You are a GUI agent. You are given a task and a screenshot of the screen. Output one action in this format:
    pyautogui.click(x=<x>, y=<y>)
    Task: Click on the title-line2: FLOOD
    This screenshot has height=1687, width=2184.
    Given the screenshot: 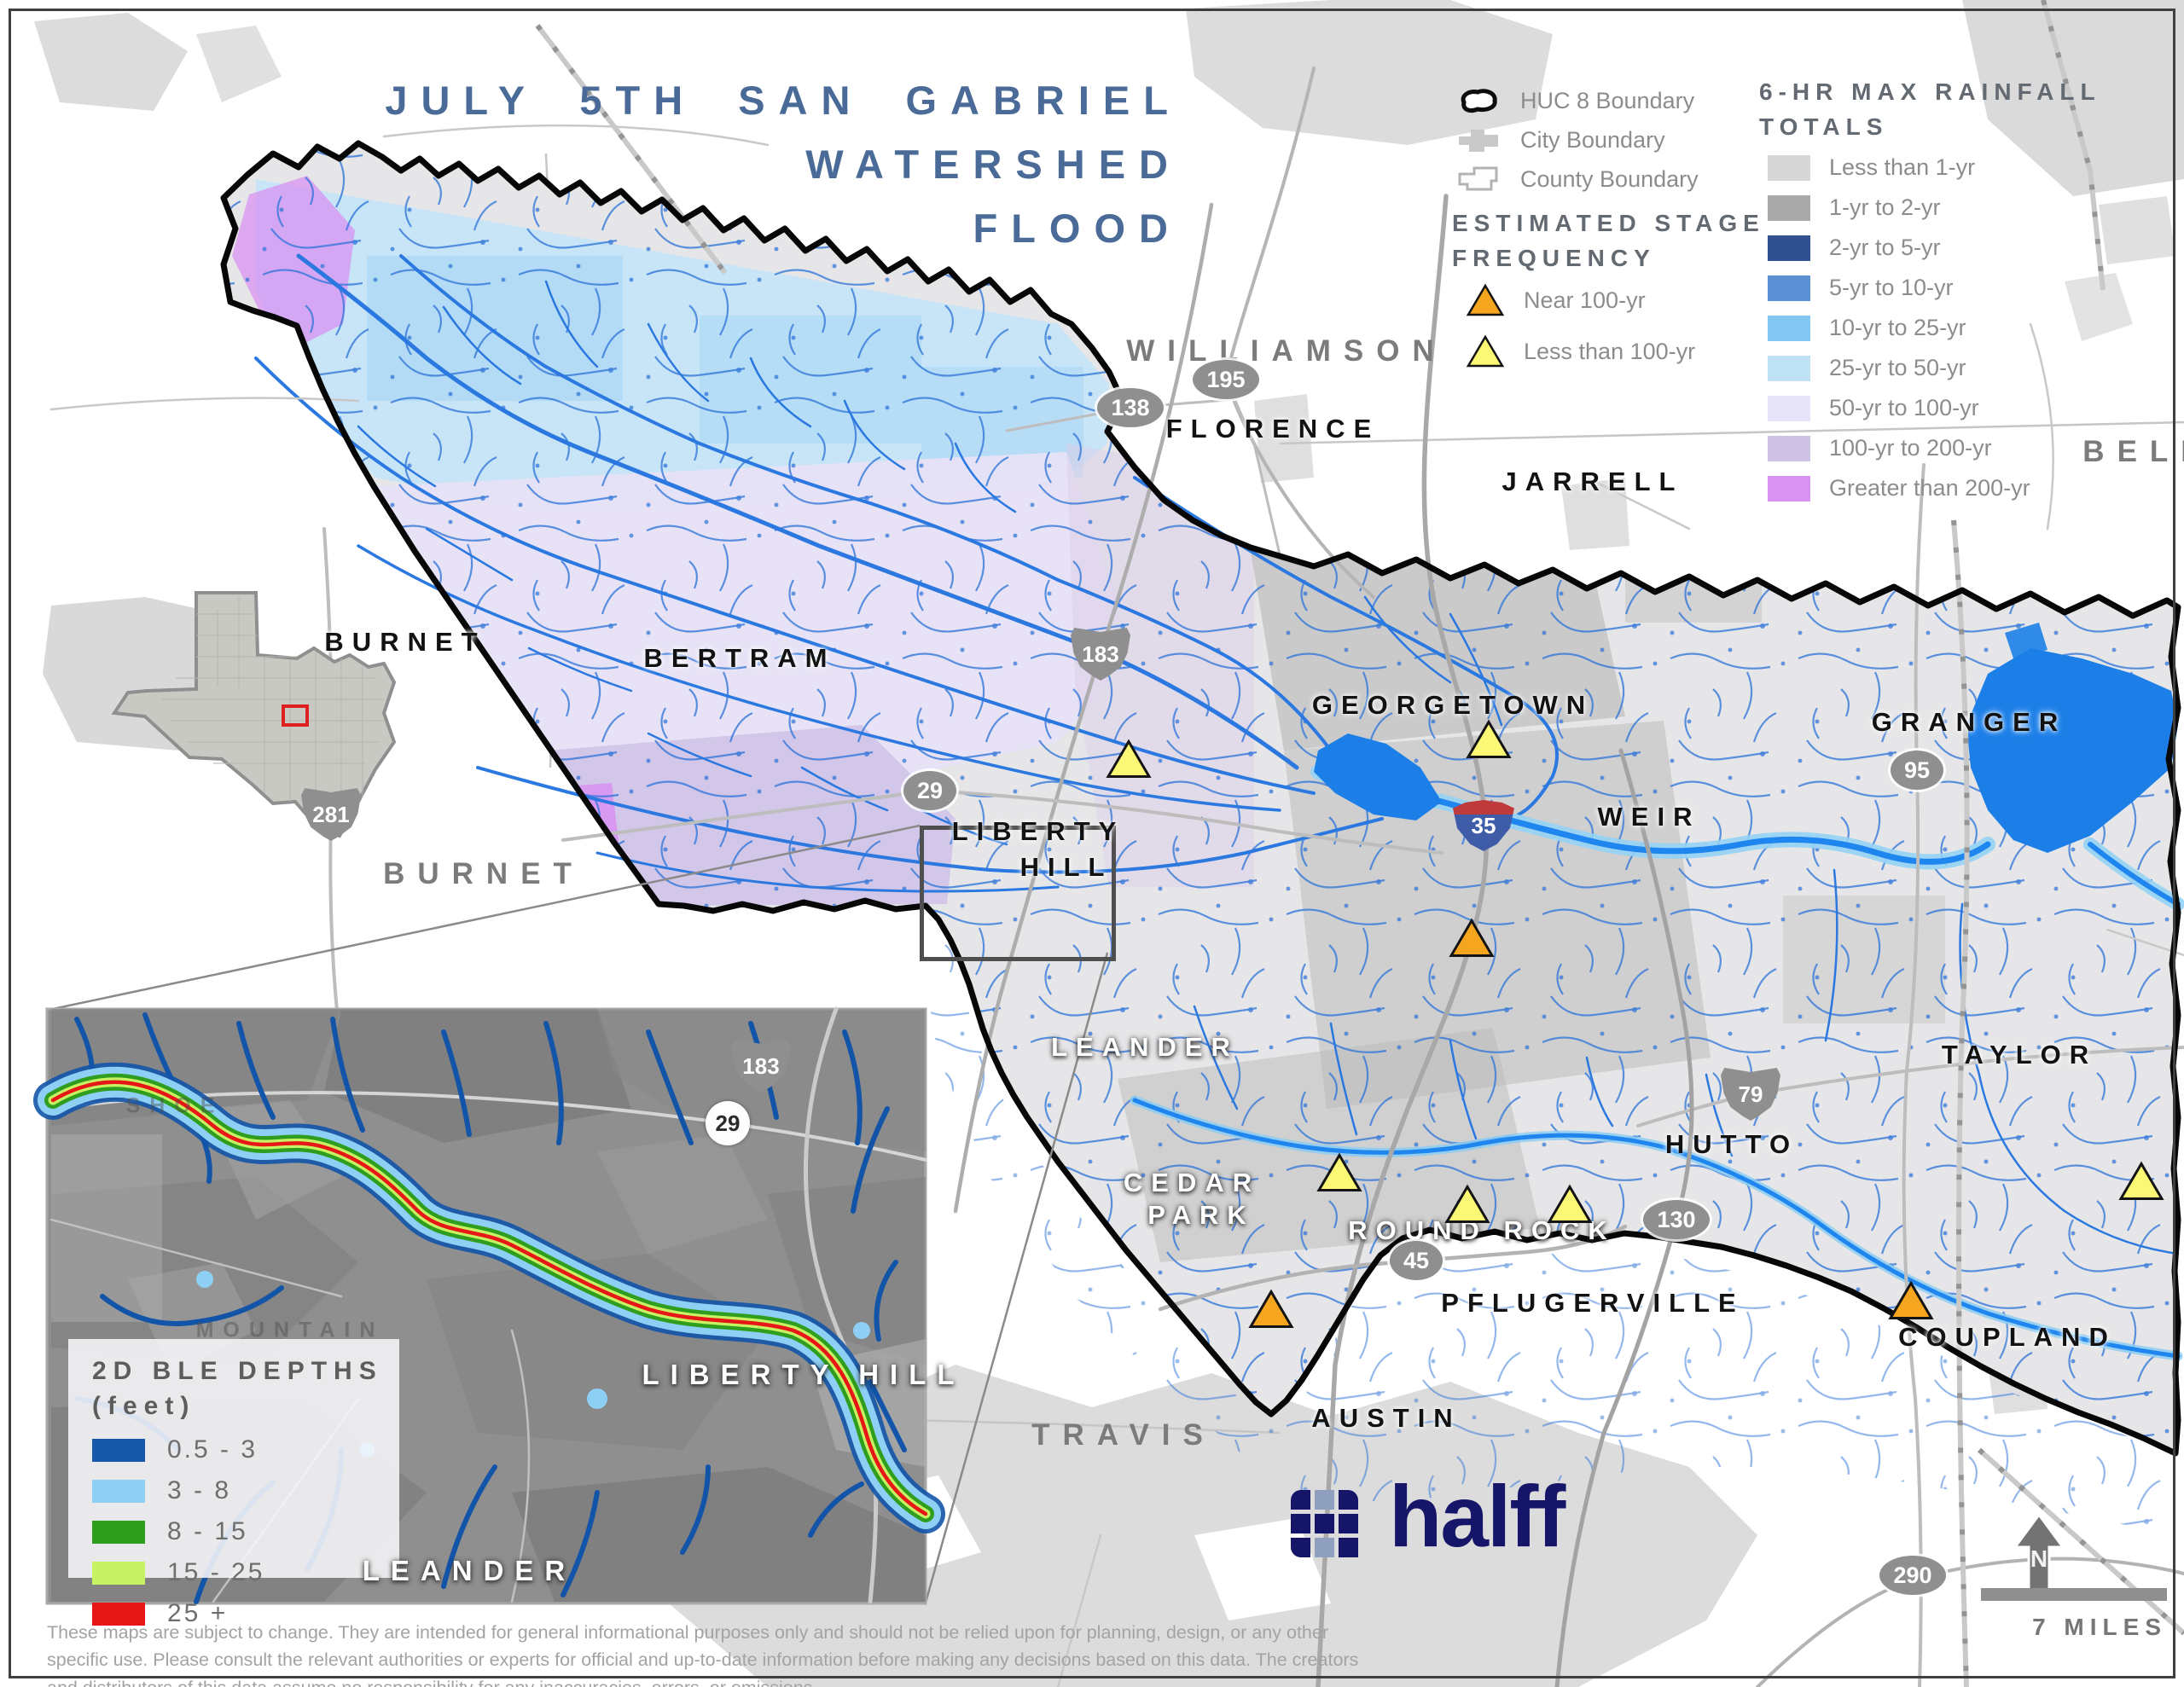 What is the action you would take?
    pyautogui.click(x=1077, y=229)
    